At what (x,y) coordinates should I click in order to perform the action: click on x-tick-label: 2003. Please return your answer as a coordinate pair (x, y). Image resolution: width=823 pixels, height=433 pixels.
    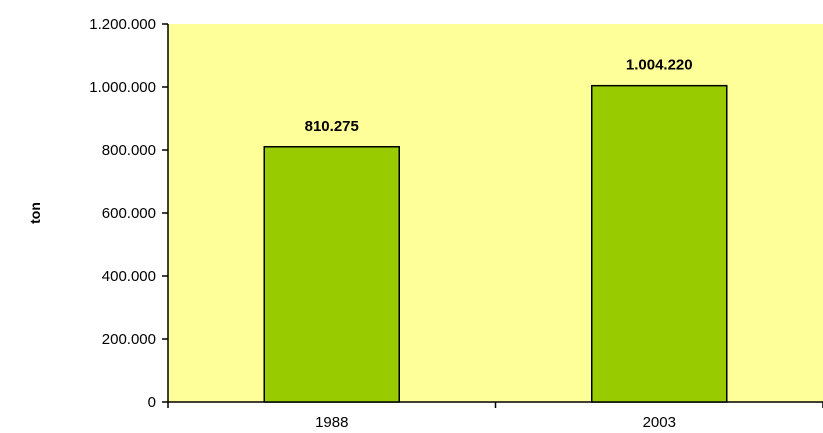
    Looking at the image, I should click on (659, 422).